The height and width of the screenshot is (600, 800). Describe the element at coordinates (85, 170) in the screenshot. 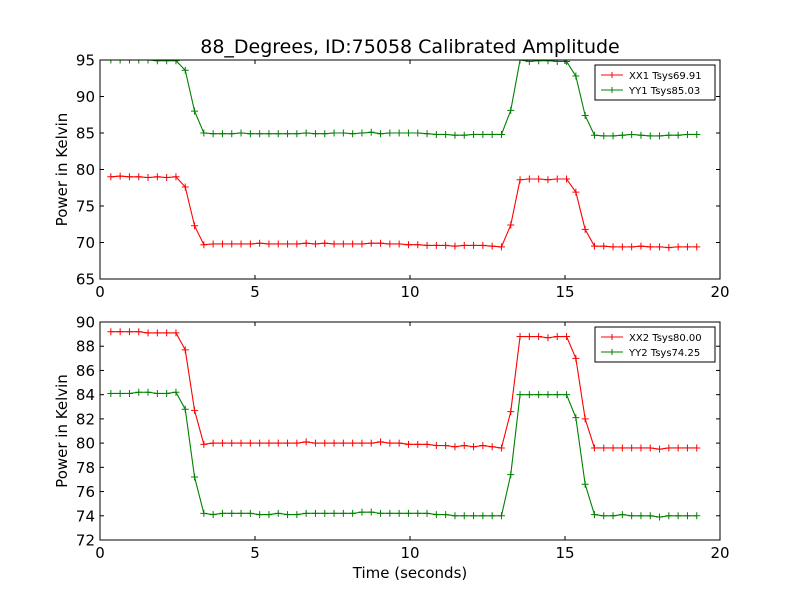

I see `y-tick-label: 80` at that location.